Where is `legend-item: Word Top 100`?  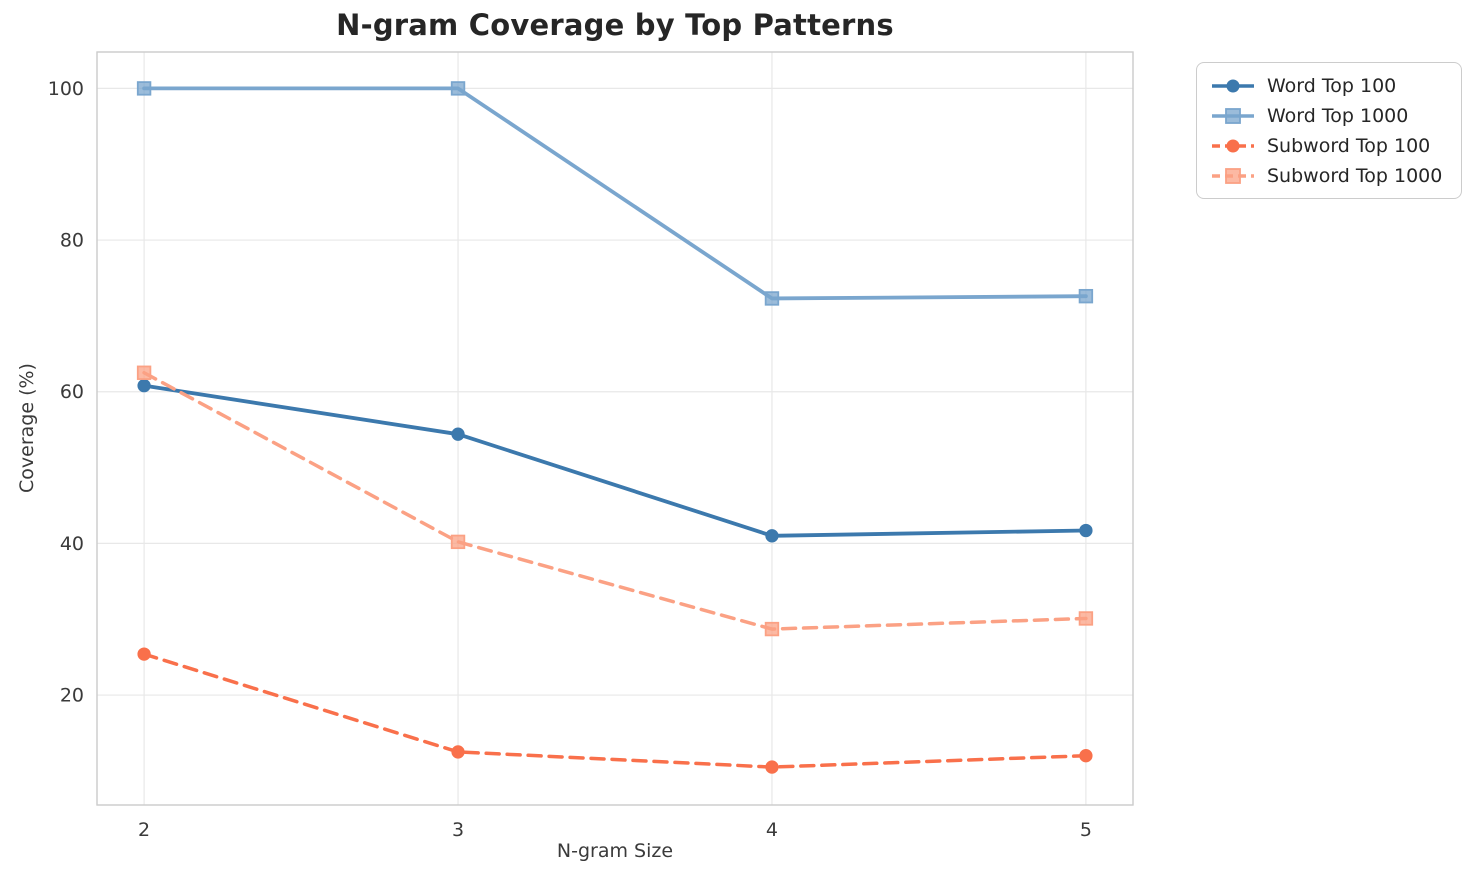 legend-item: Word Top 100 is located at coordinates (1329, 85).